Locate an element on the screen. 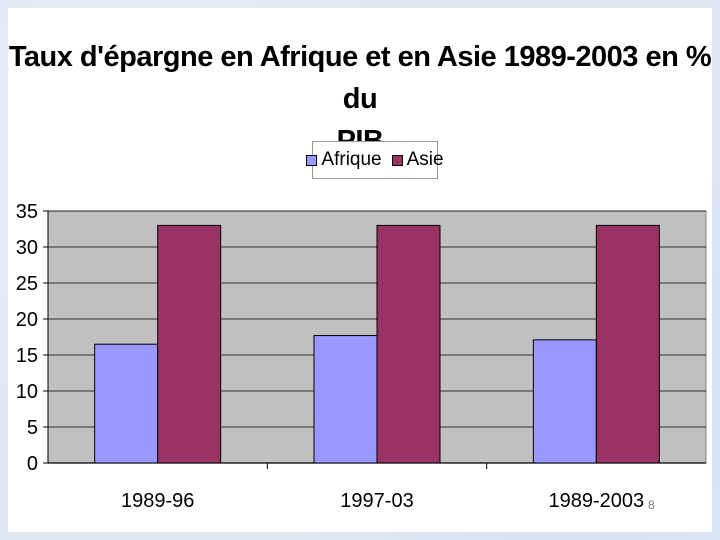 The width and height of the screenshot is (720, 540). x-tick-label-0: 1989-96 is located at coordinates (157, 501).